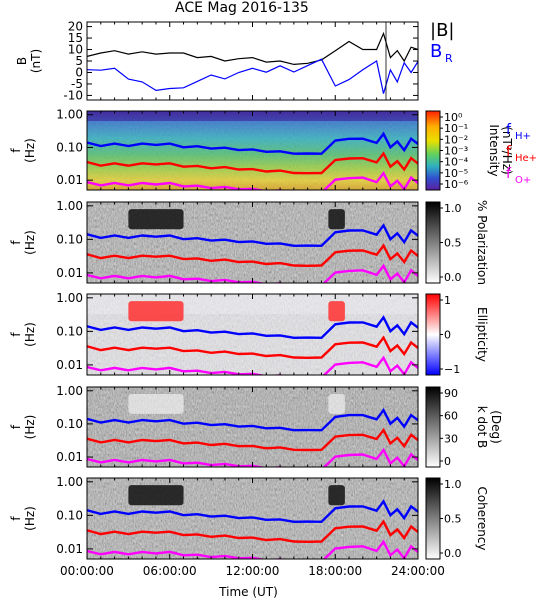 The image size is (550, 600). I want to click on x-tick-label: 06:00:00, so click(170, 571).